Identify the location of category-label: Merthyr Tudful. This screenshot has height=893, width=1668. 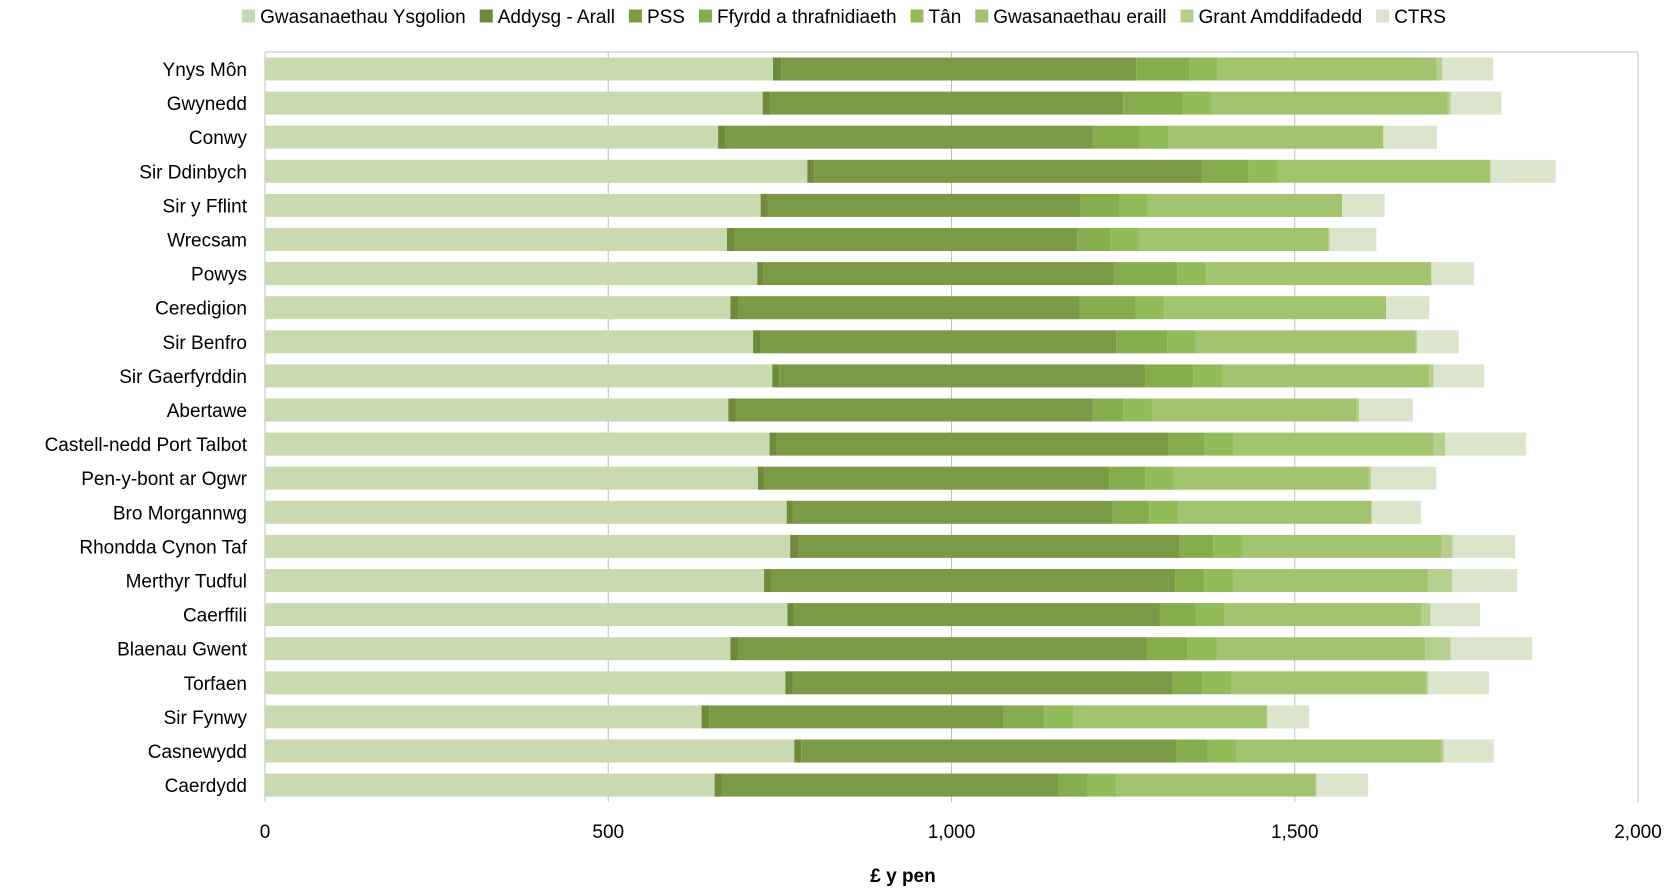
(186, 582).